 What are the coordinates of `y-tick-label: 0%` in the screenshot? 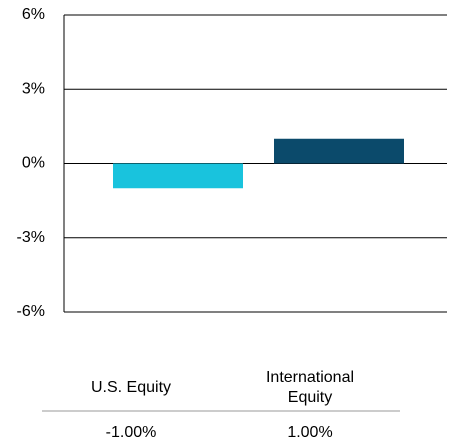 It's located at (33, 163).